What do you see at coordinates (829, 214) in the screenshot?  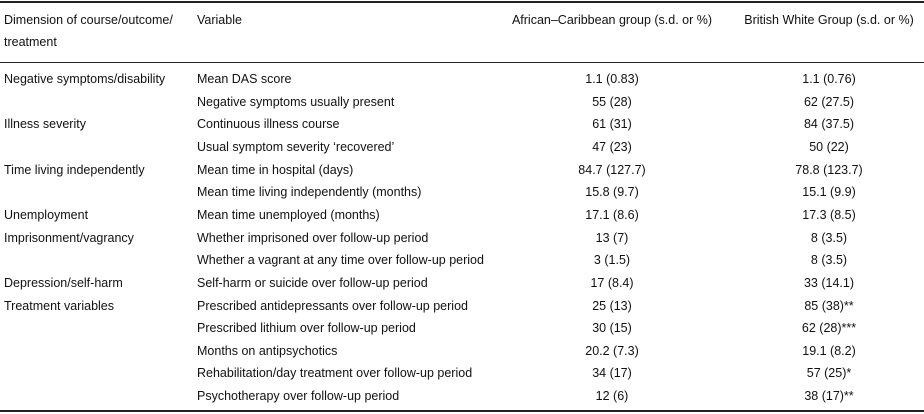 I see `value-cell: 17.3 (8.5)` at bounding box center [829, 214].